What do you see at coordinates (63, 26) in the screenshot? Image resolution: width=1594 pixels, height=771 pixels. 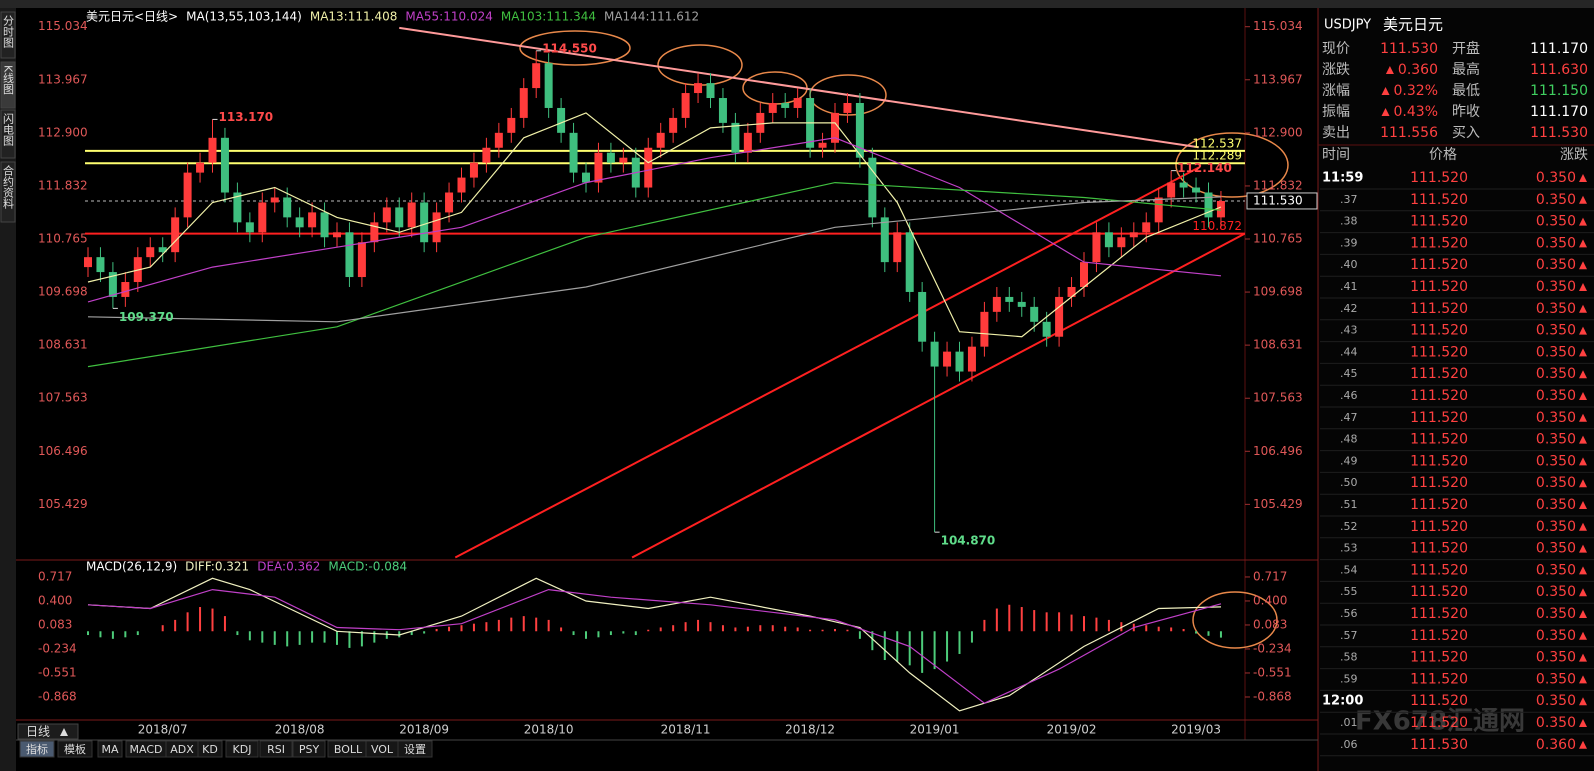 I see `y-tick-label: 115.034` at bounding box center [63, 26].